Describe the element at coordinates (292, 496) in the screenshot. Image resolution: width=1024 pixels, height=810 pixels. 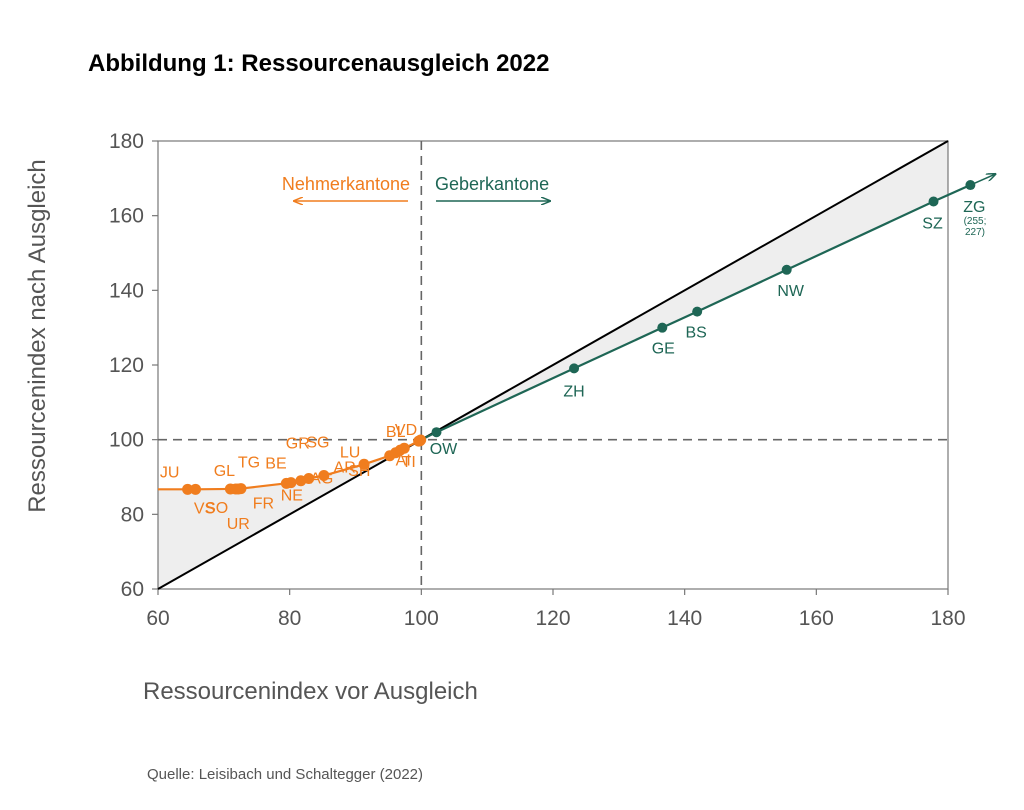
I see `point-label-ne: NE` at that location.